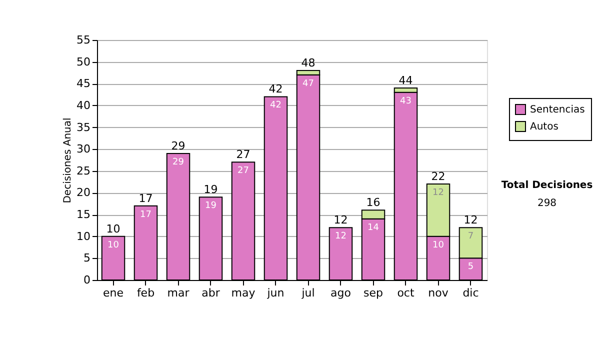  What do you see at coordinates (544, 127) in the screenshot?
I see `legend-label: Autos` at bounding box center [544, 127].